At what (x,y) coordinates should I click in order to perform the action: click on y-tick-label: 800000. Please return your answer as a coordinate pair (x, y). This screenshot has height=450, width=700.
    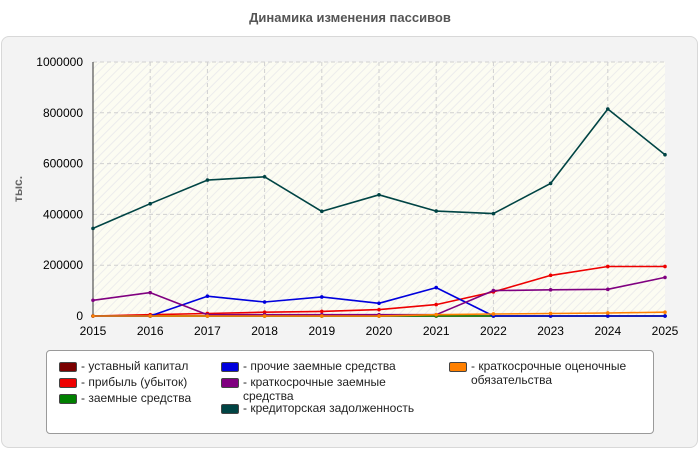
    Looking at the image, I should click on (63, 113).